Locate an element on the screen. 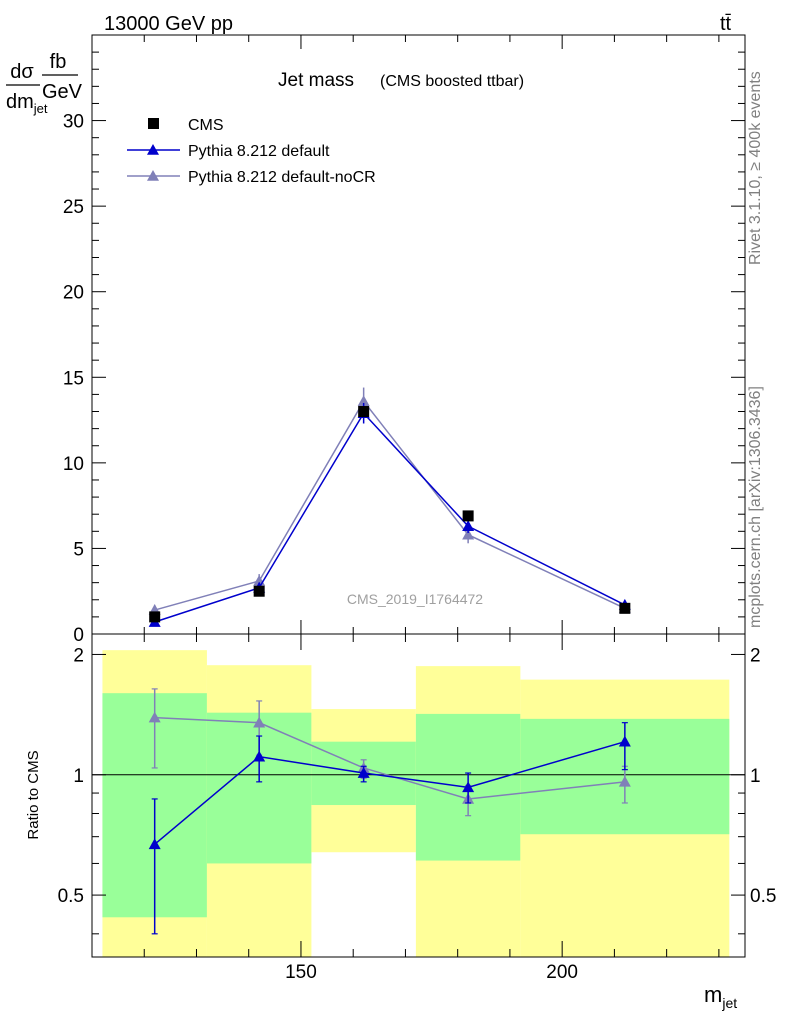 This screenshot has height=1024, width=786. analysis-watermark: CMS_2019_I1764472 is located at coordinates (415, 599).